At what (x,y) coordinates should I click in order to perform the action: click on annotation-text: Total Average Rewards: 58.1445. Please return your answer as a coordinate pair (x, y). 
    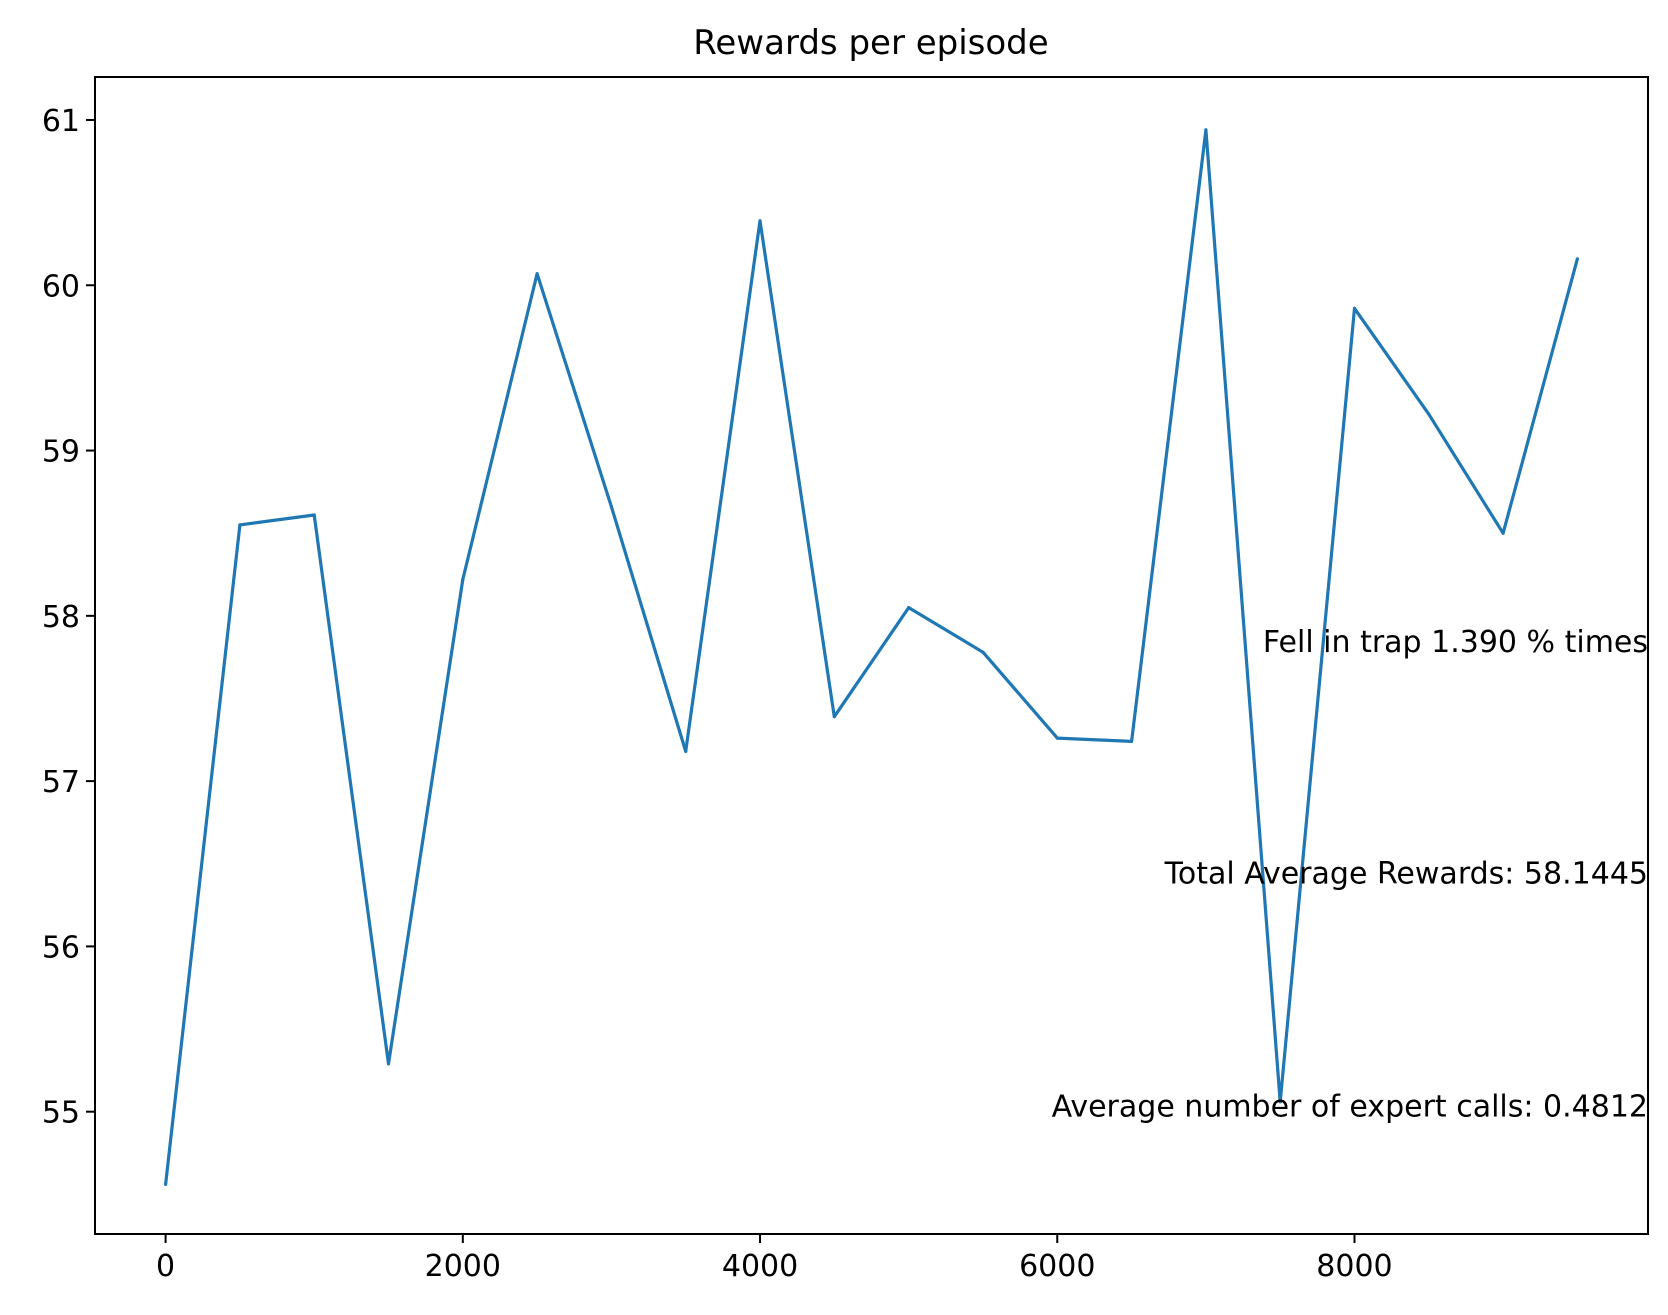
    Looking at the image, I should click on (1406, 874).